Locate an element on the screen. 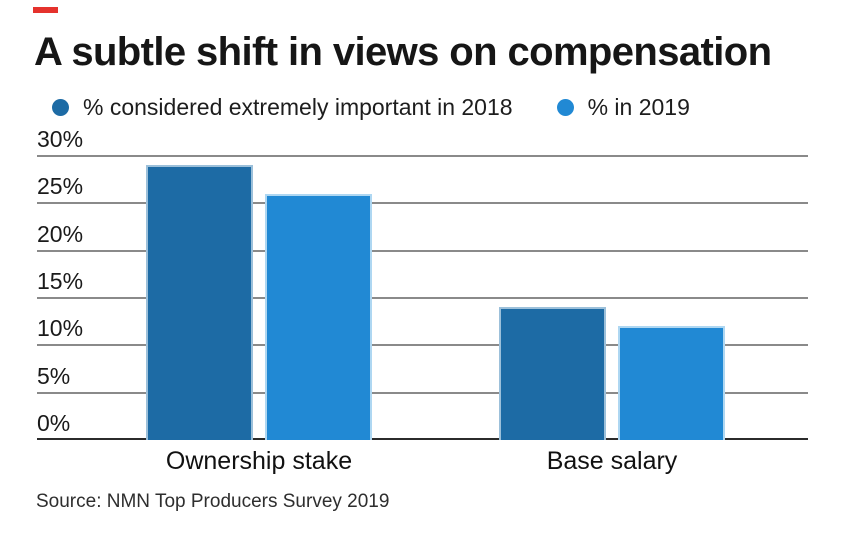  y-tick-label-20: 20% is located at coordinates (60, 233).